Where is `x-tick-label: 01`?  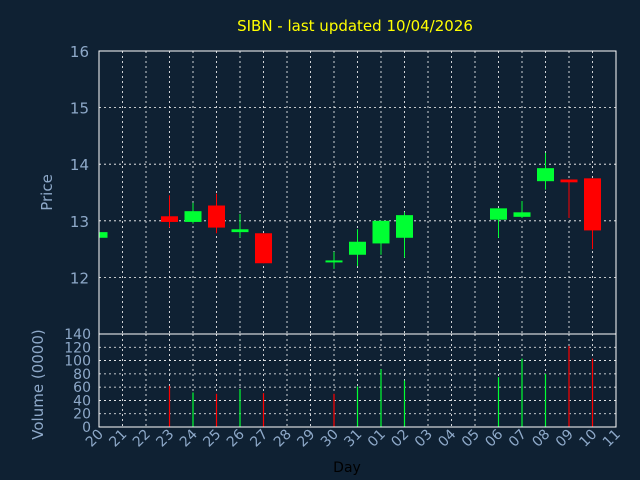 x-tick-label: 01 is located at coordinates (377, 439).